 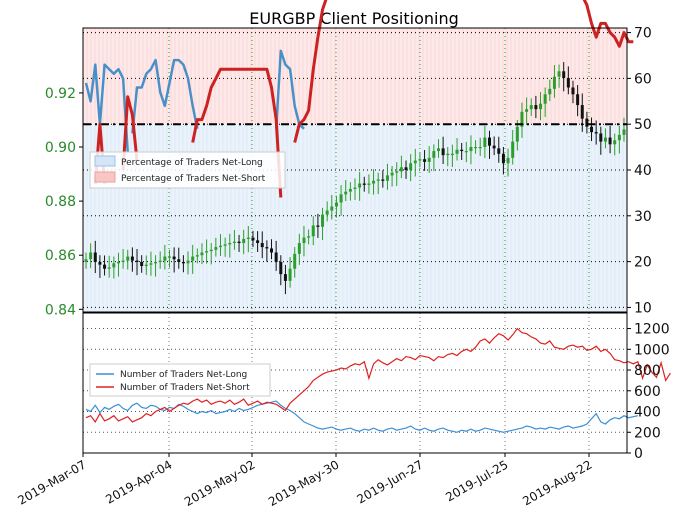 What do you see at coordinates (193, 179) in the screenshot?
I see `legend-label-net-short-pct: Percentage of Traders Net-Short` at bounding box center [193, 179].